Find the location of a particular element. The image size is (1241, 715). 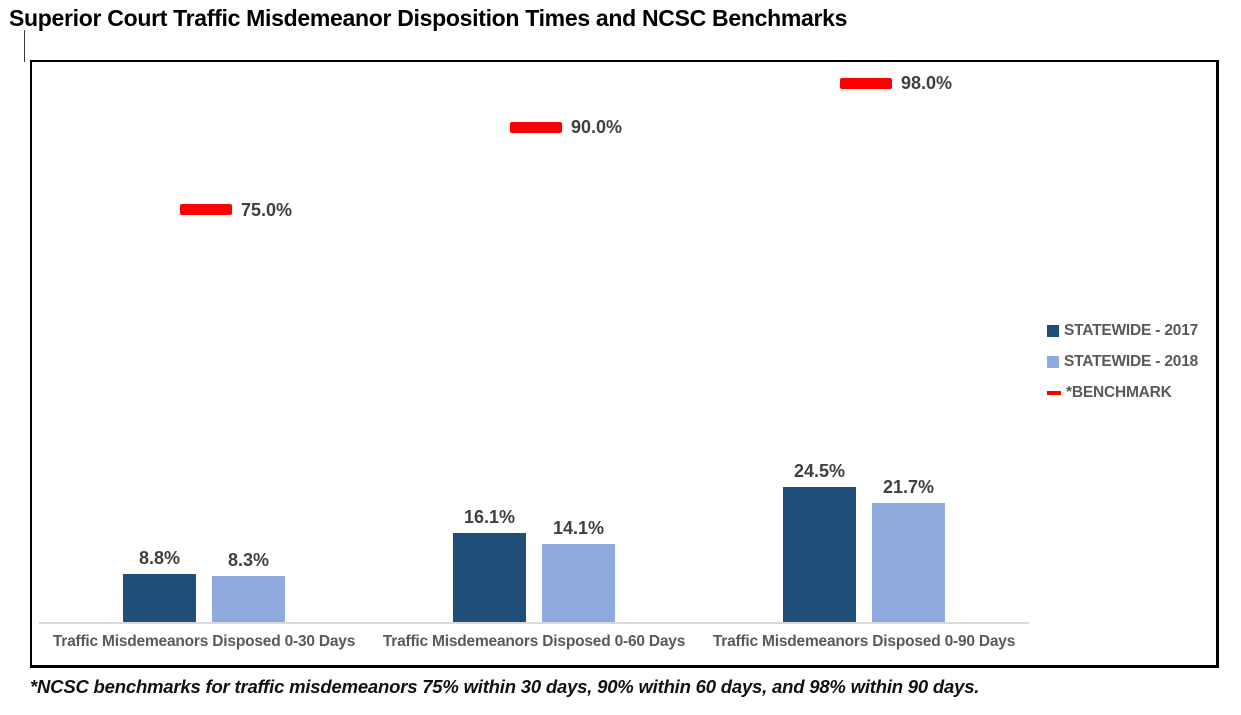

legend-swatch-2017-icon is located at coordinates (1053, 331).